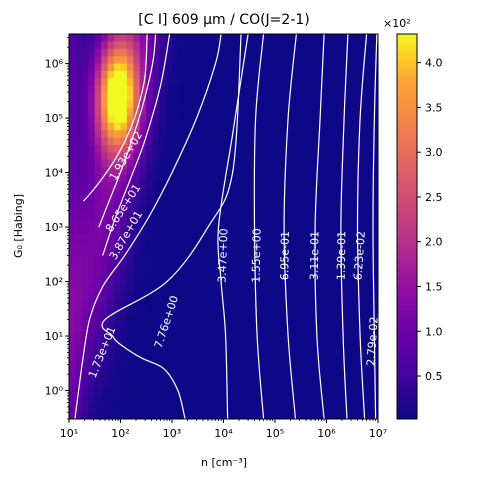  Describe the element at coordinates (223, 429) in the screenshot. I see `x-axis-ticks: 10¹ 10² 10³ 10⁴ 10⁵ 10⁶ 10⁷` at that location.